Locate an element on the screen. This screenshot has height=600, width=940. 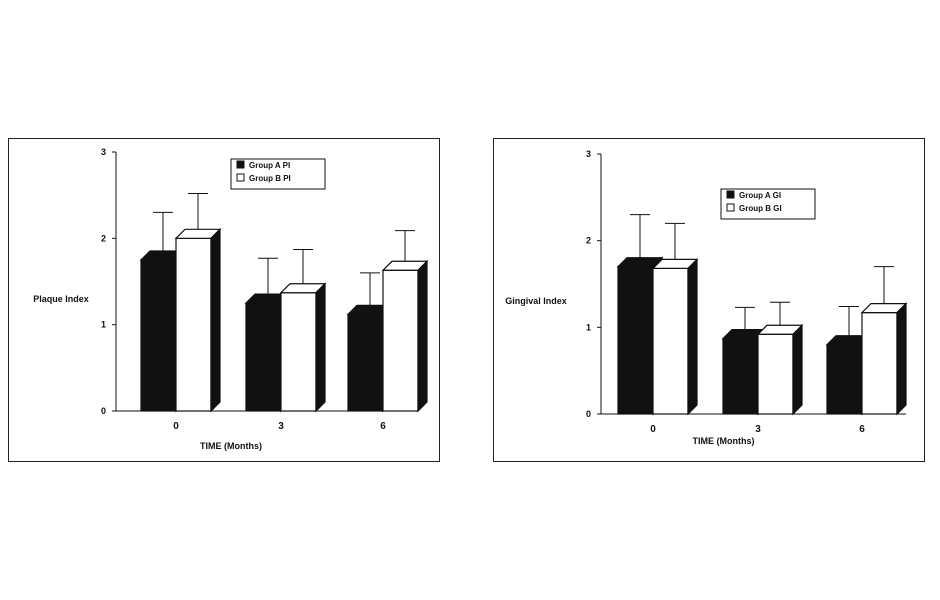
chart-legend: Group A PI Group B PI is located at coordinates (278, 174).